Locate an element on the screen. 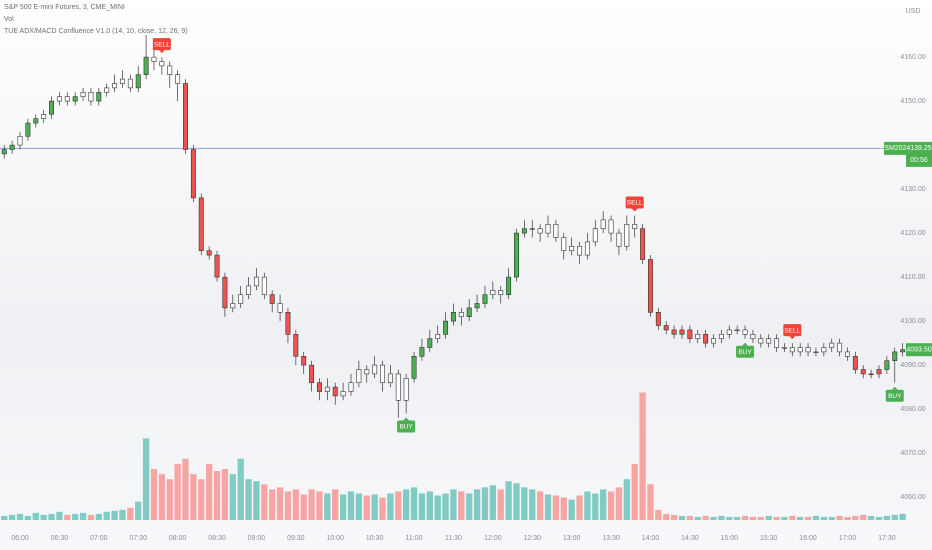 The height and width of the screenshot is (550, 932). last-price-tag is located at coordinates (919, 350).